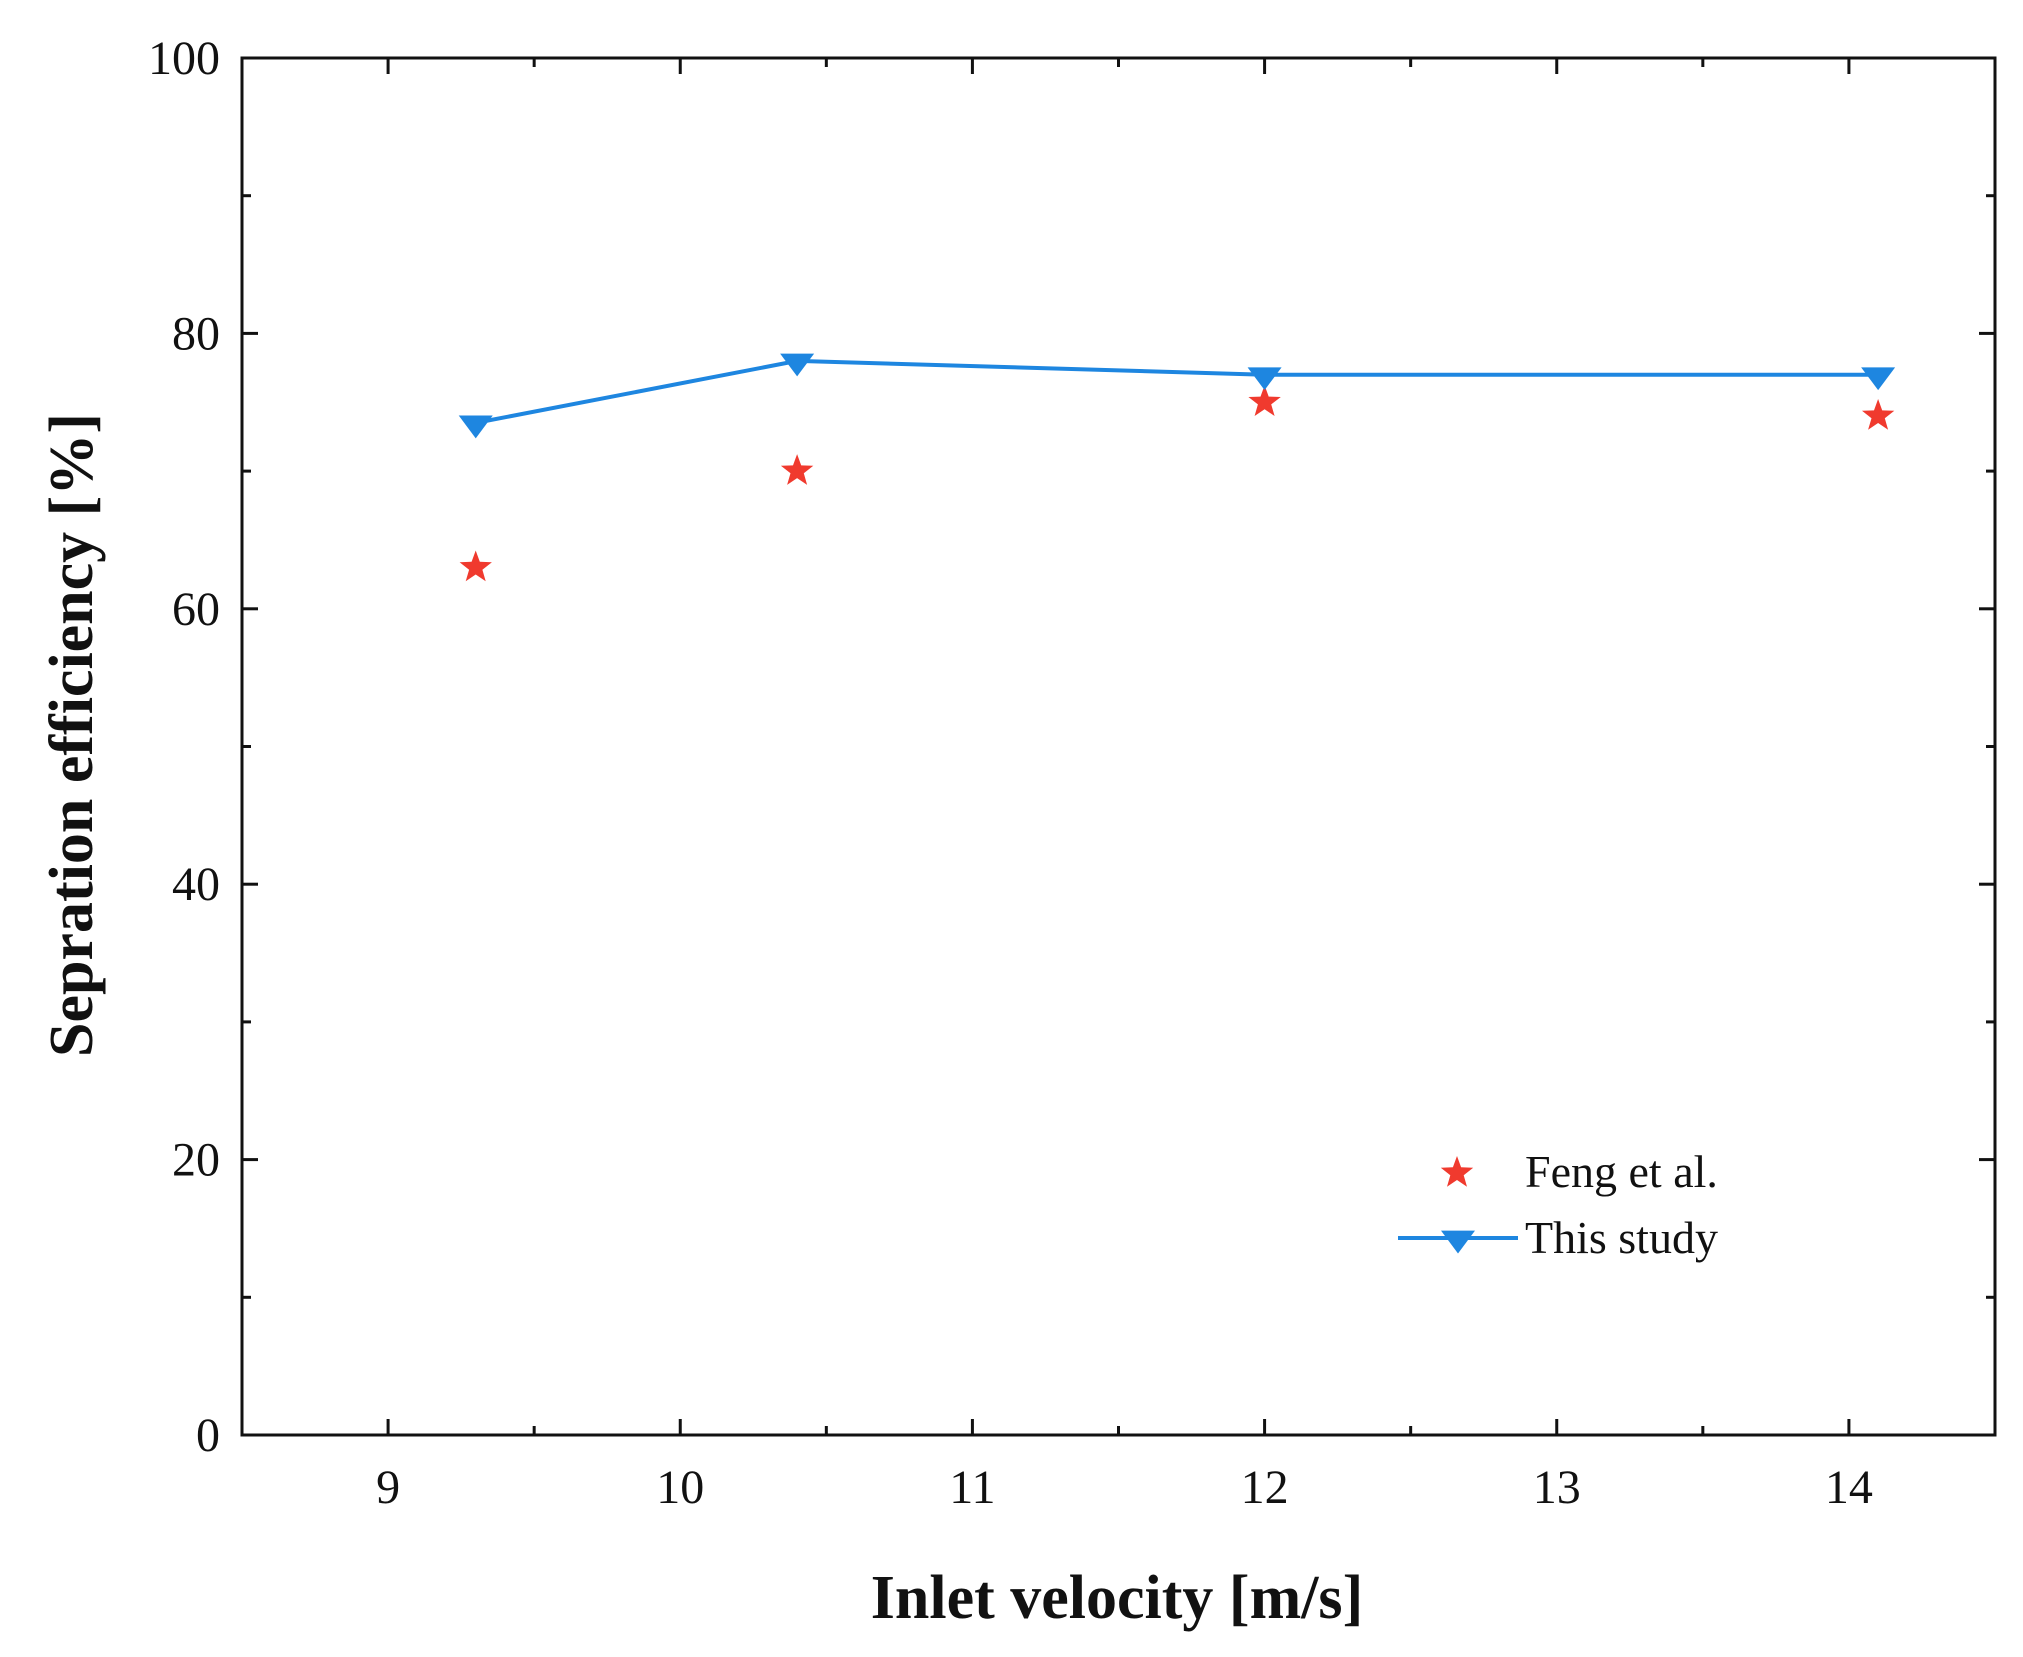  I want to click on x-tick-label: 9, so click(388, 1487).